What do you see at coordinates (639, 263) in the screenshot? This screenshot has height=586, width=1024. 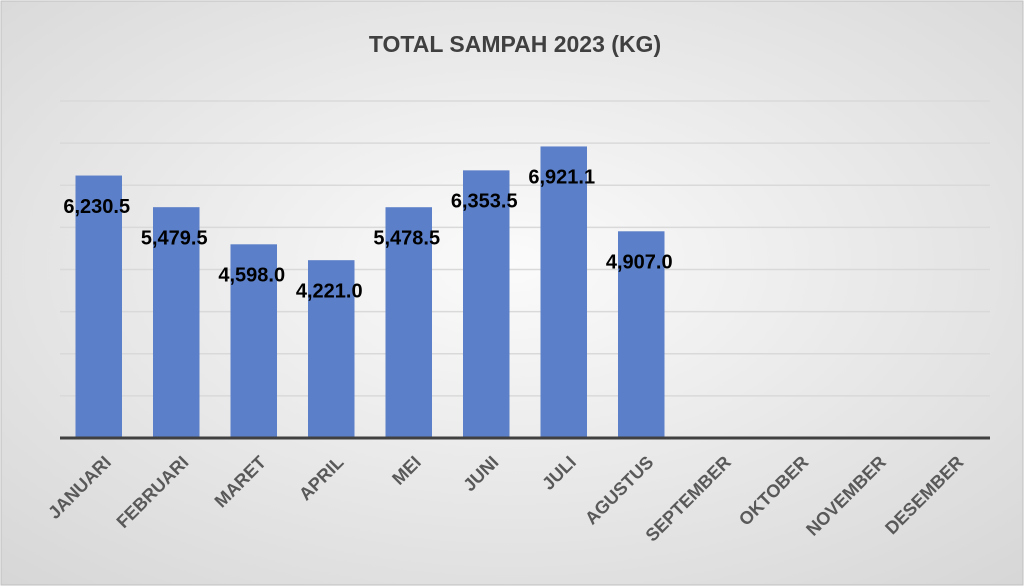 I see `value-label: 4,907.0` at bounding box center [639, 263].